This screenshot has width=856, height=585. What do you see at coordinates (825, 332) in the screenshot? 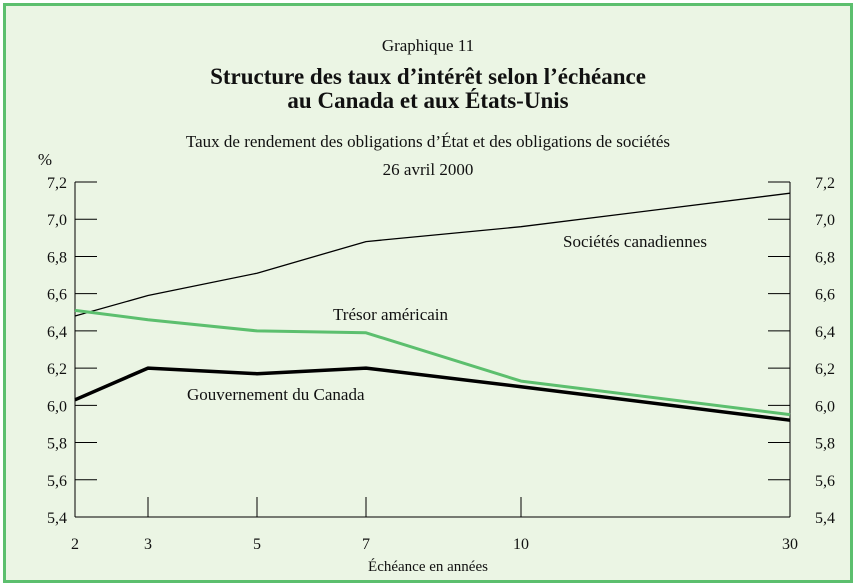
I see `y-tick-label-right: 6,4` at bounding box center [825, 332].